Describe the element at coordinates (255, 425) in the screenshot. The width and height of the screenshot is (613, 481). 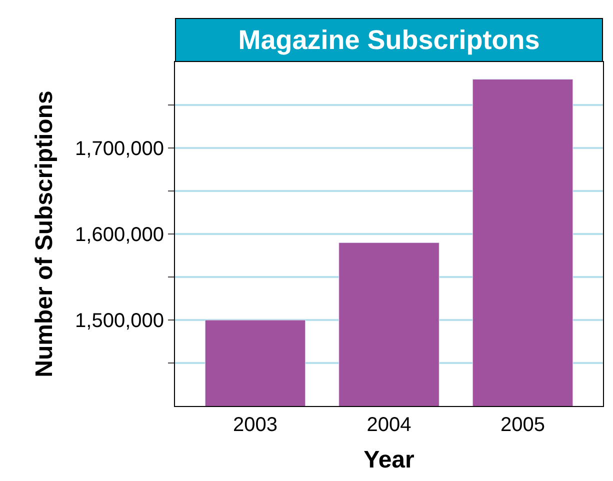
I see `x-tick-label: 2003` at that location.